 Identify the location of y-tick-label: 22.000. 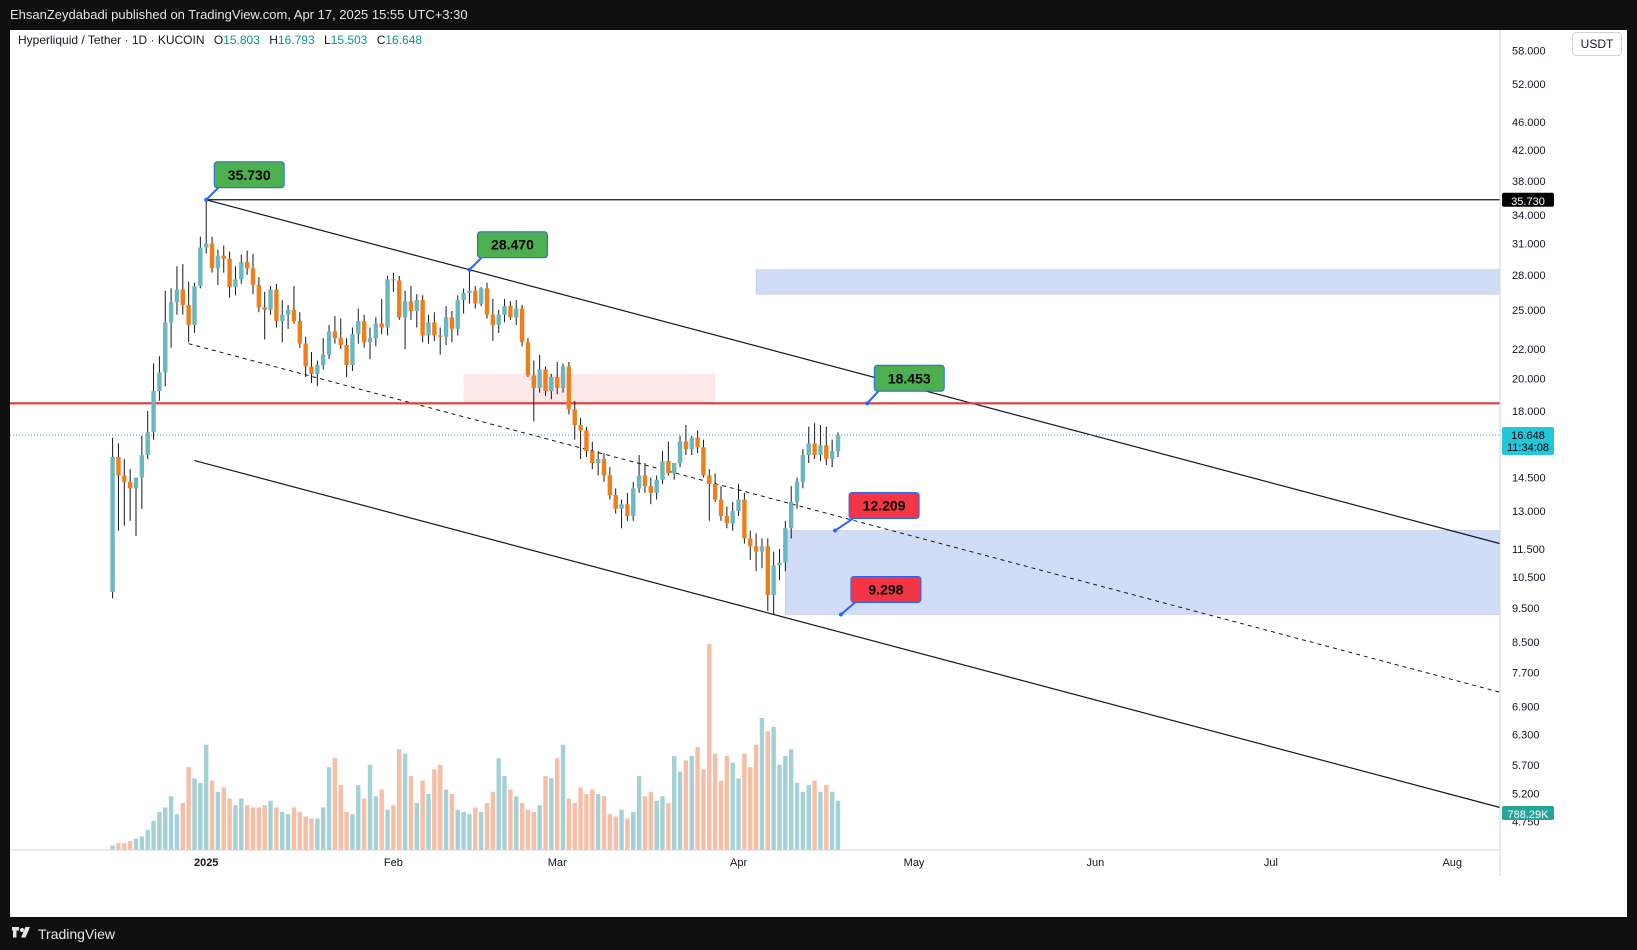
(1529, 350).